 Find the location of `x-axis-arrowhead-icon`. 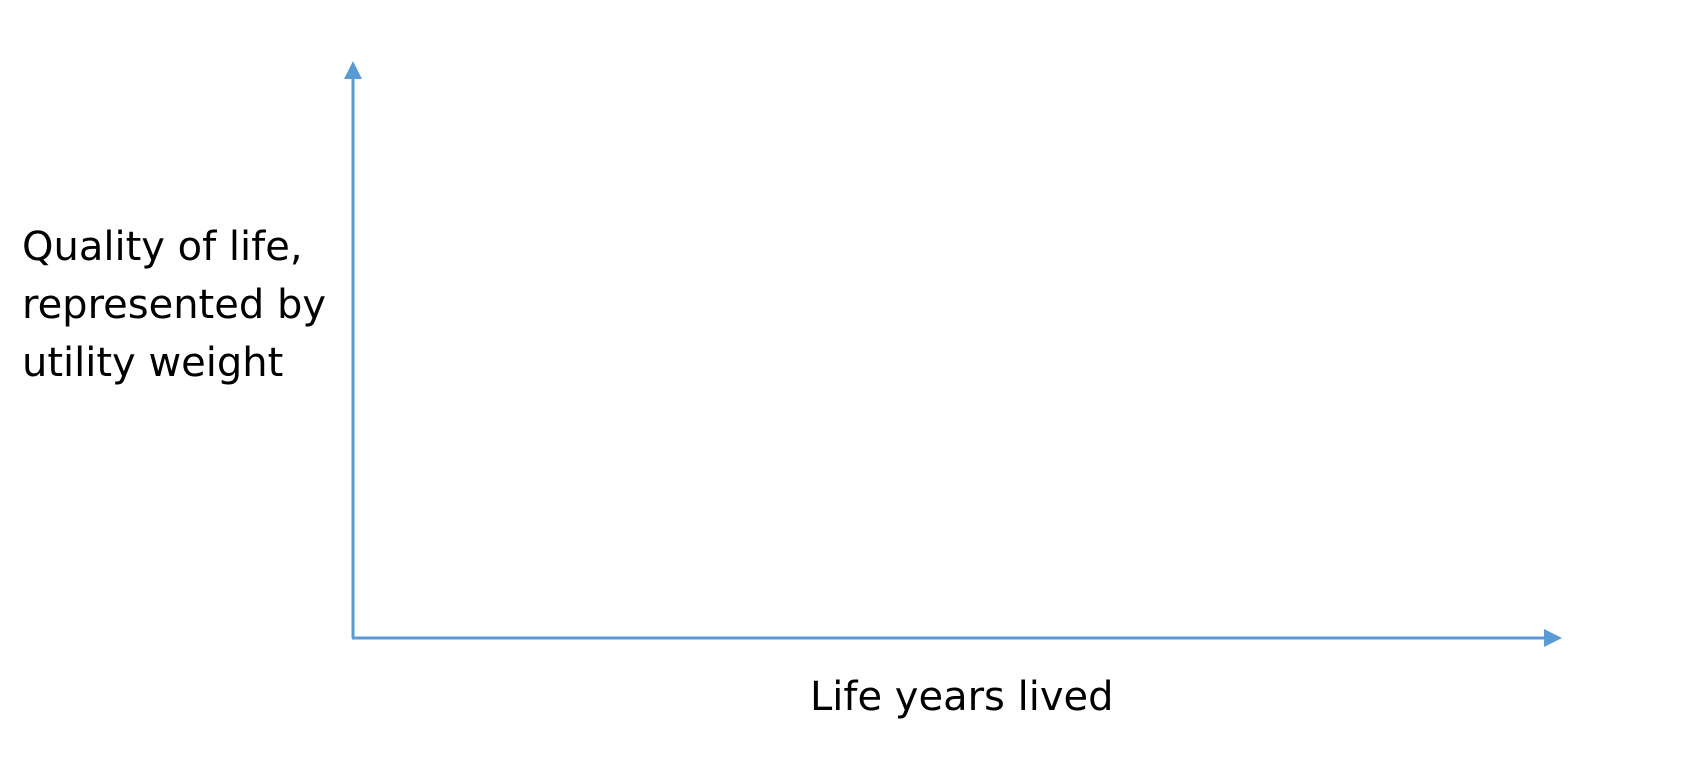

x-axis-arrowhead-icon is located at coordinates (1553, 638).